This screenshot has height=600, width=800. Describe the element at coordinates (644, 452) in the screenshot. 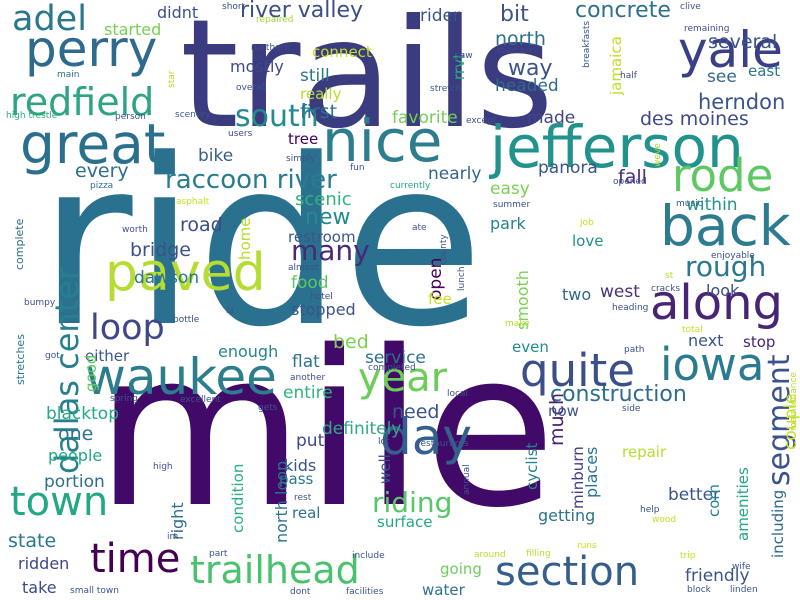

I see `cloud-word-repair: repair` at that location.